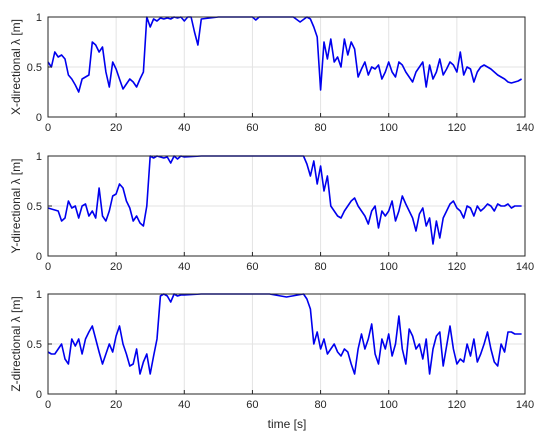  I want to click on y-axis-label: Y-directional λ [m], so click(16, 206).